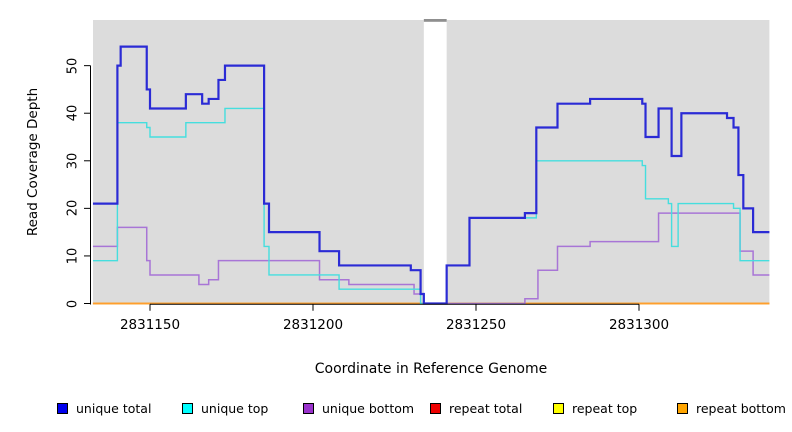  What do you see at coordinates (313, 325) in the screenshot?
I see `x-tick-label: 2831200` at bounding box center [313, 325].